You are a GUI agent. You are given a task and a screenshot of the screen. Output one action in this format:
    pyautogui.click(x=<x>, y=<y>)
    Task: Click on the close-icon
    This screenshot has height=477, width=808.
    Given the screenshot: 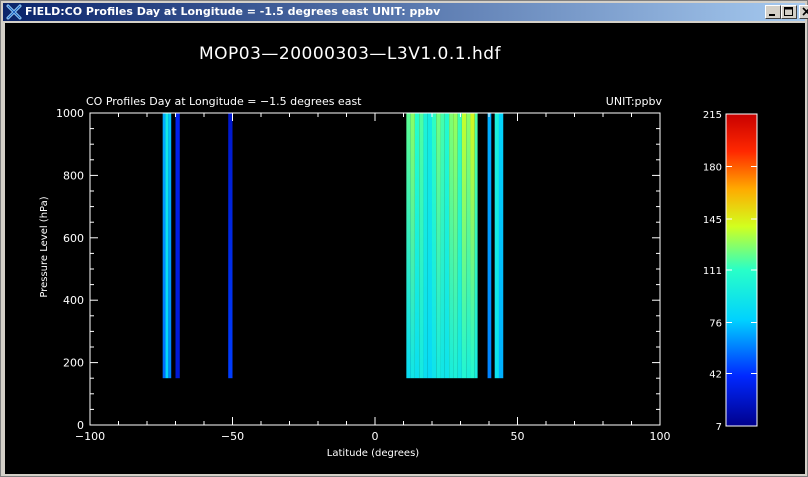 What is the action you would take?
    pyautogui.click(x=805, y=11)
    